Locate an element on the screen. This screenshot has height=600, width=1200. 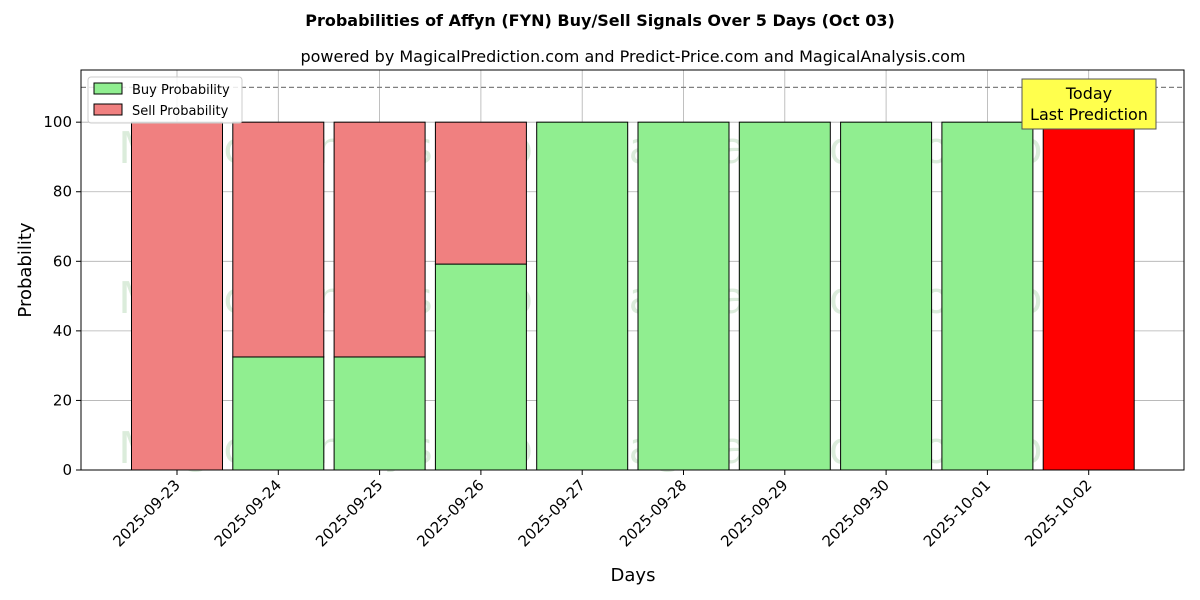
x-tick-label: 2025-10-02 is located at coordinates (1058, 513).